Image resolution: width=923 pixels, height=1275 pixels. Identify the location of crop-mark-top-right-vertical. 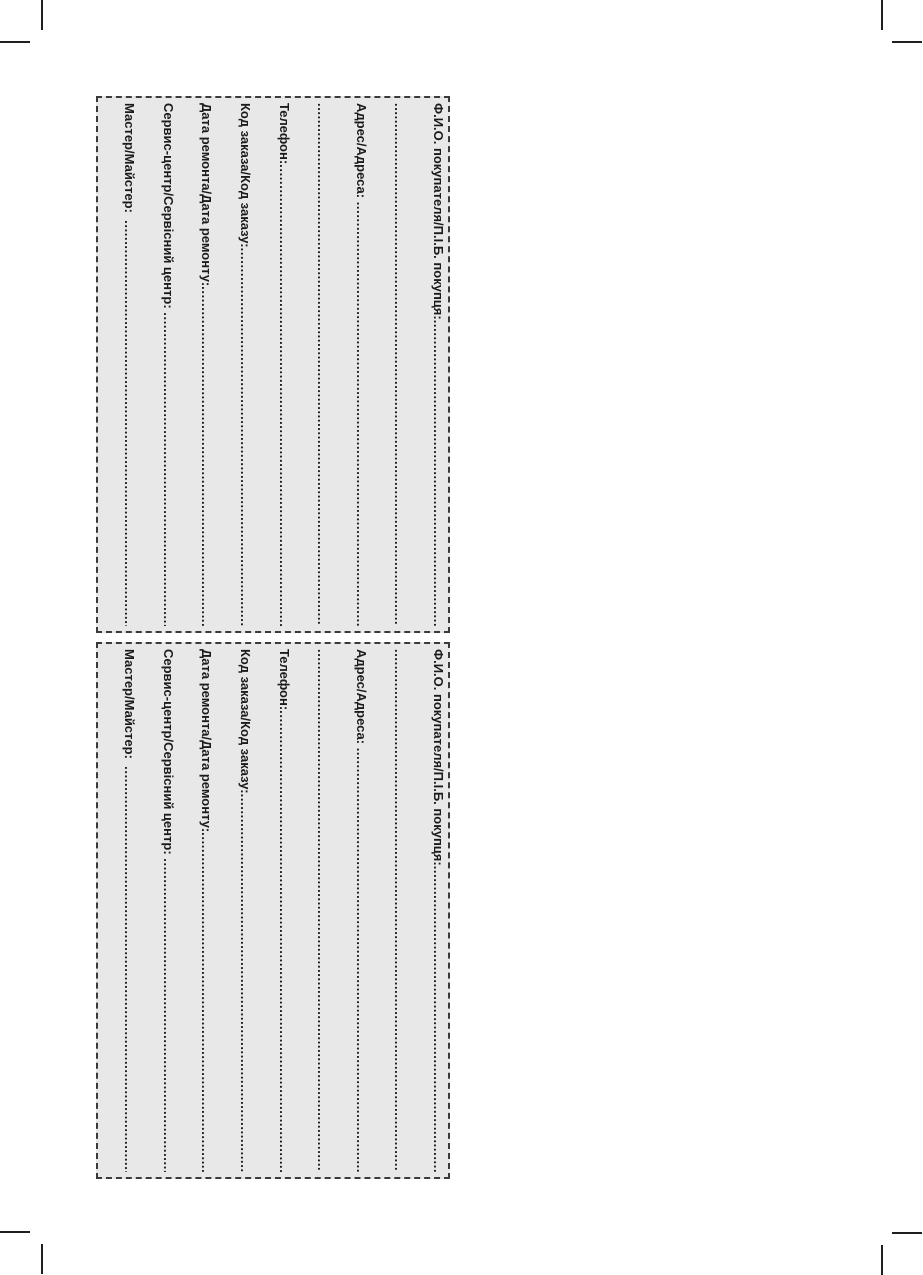
(882, 15).